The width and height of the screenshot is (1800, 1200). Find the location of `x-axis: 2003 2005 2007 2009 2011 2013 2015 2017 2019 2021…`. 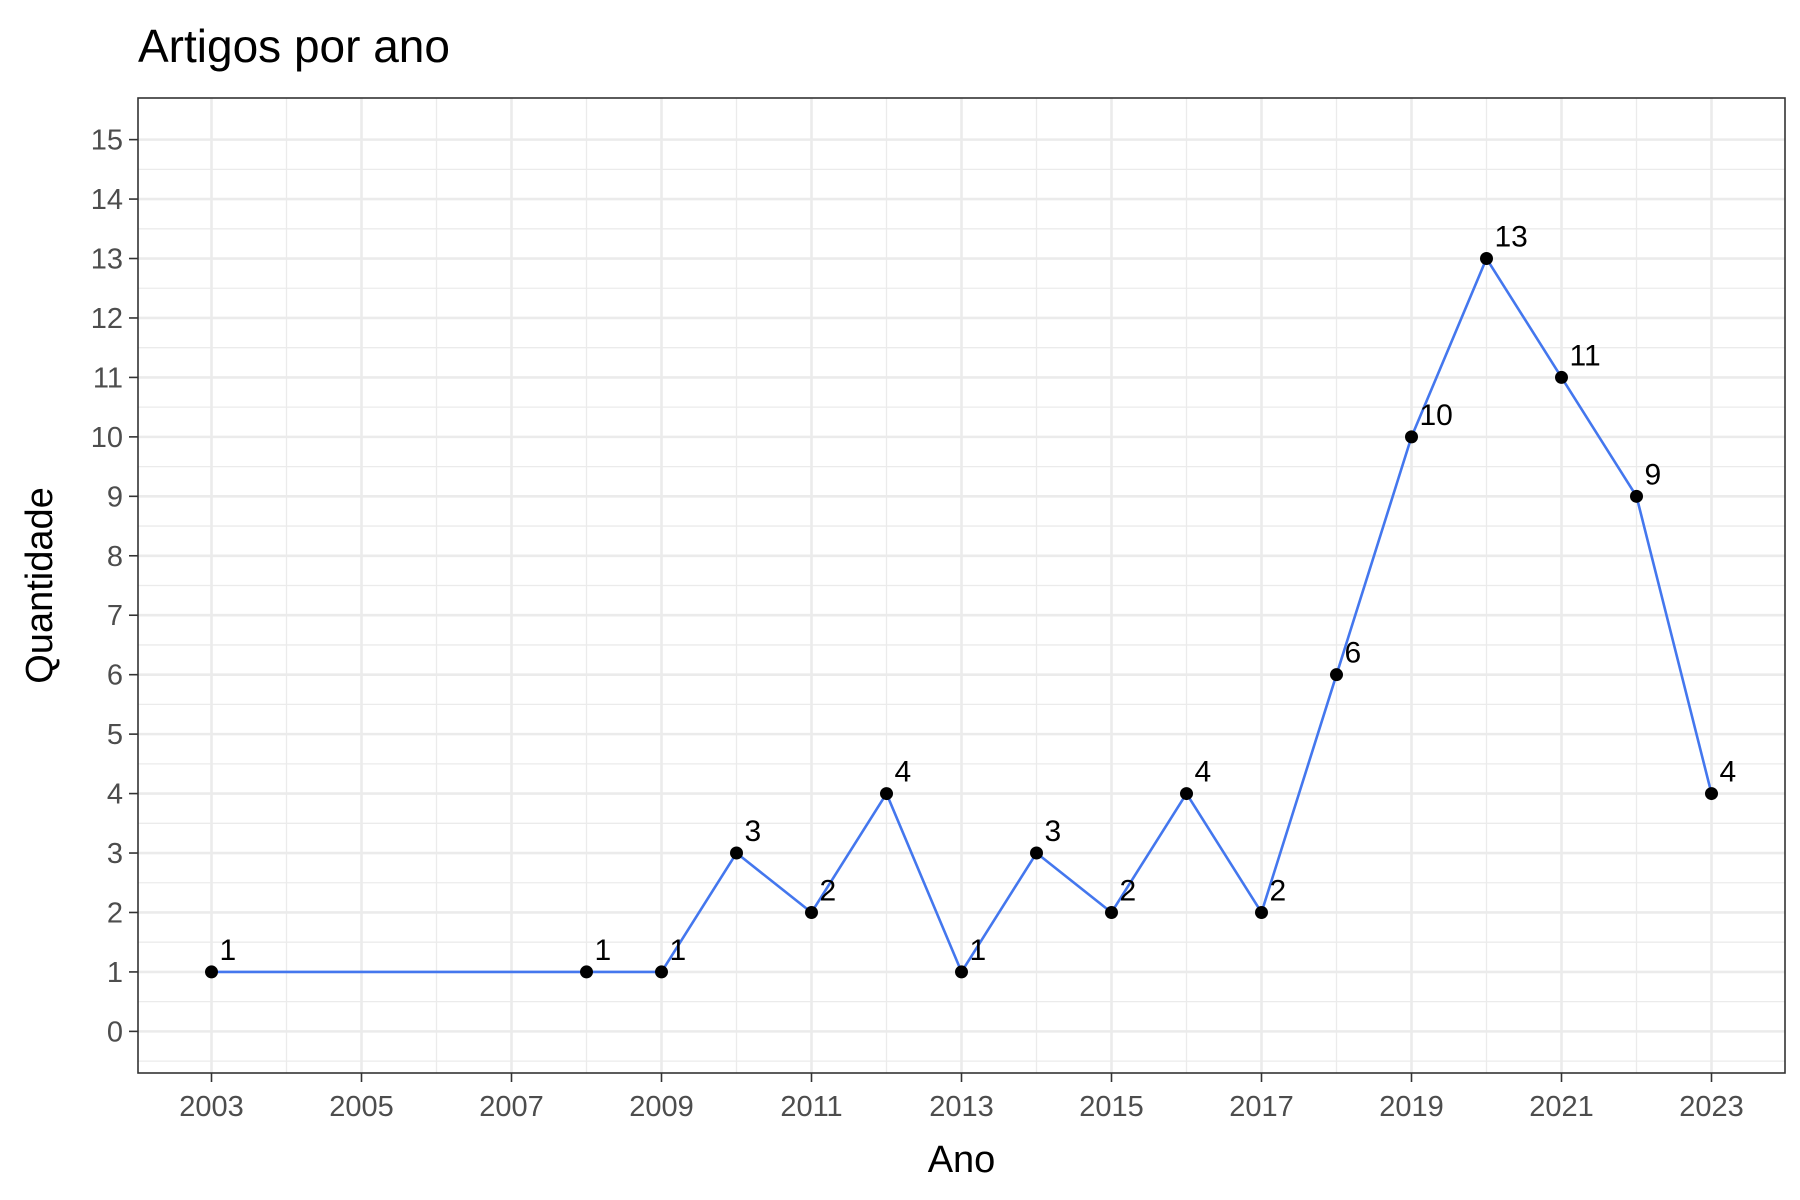

x-axis: 2003 2005 2007 2009 2011 2013 2015 2017 2019 2021… is located at coordinates (961, 1098).